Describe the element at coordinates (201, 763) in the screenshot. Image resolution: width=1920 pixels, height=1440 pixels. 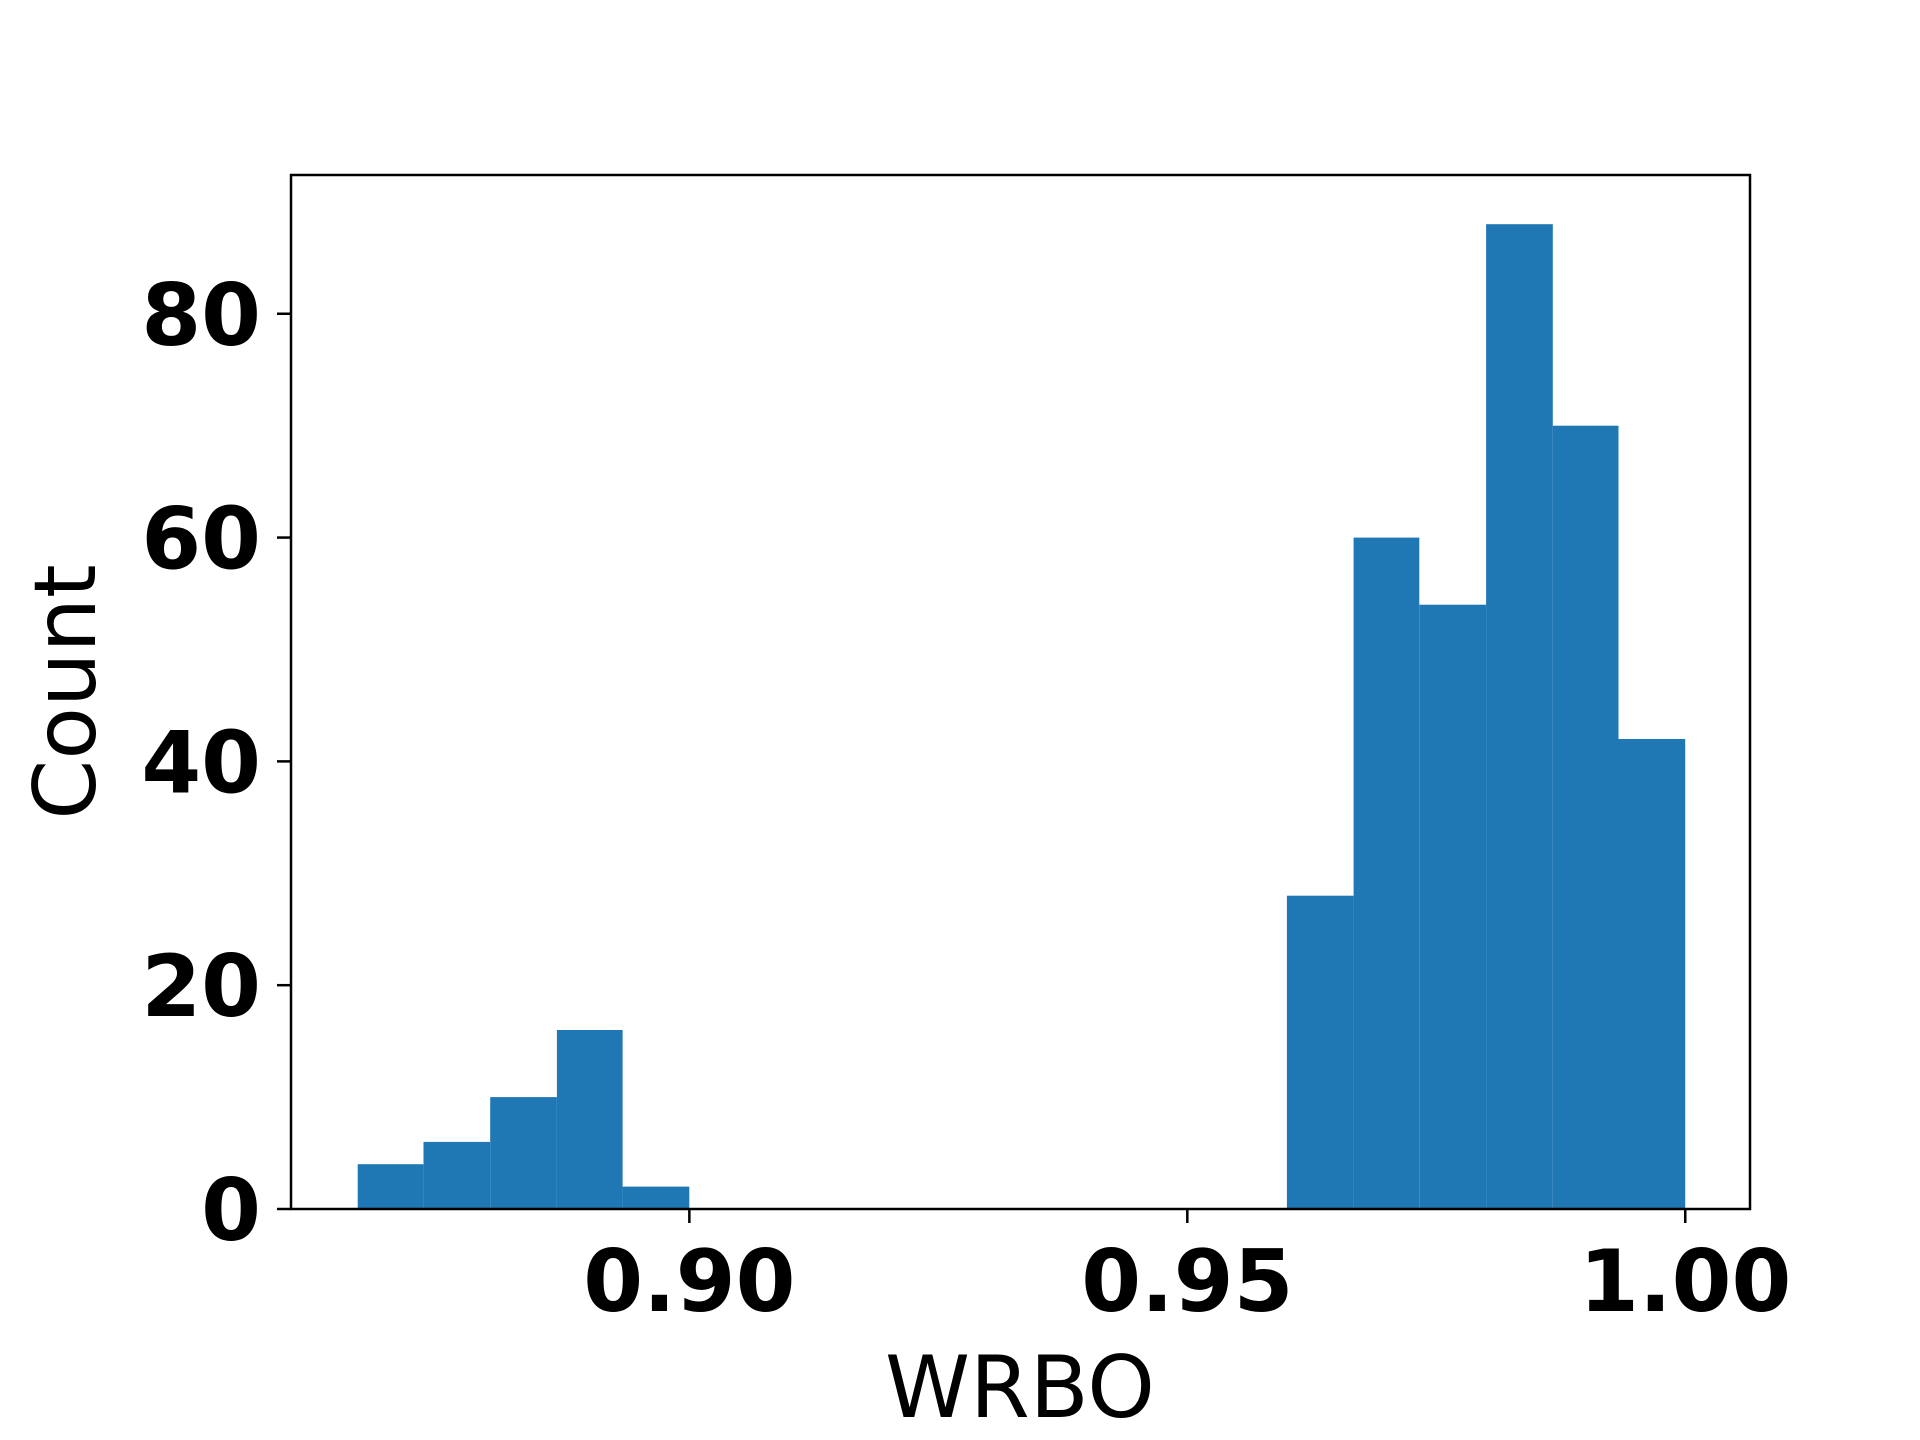
I see `y-tick-label-2: 40` at that location.